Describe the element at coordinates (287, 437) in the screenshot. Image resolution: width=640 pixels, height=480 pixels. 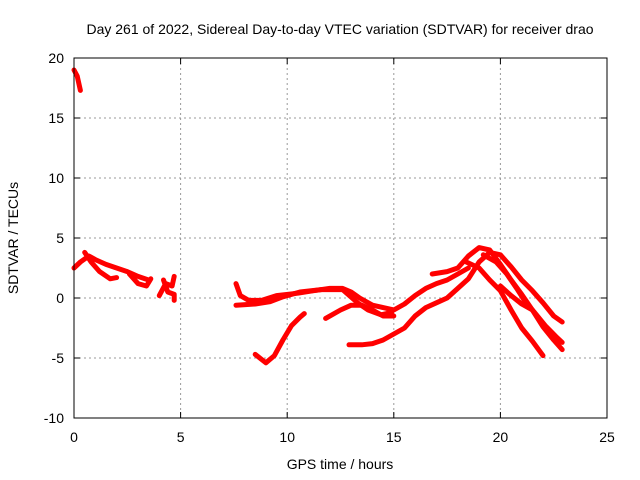
I see `x-tick-label: 10` at that location.